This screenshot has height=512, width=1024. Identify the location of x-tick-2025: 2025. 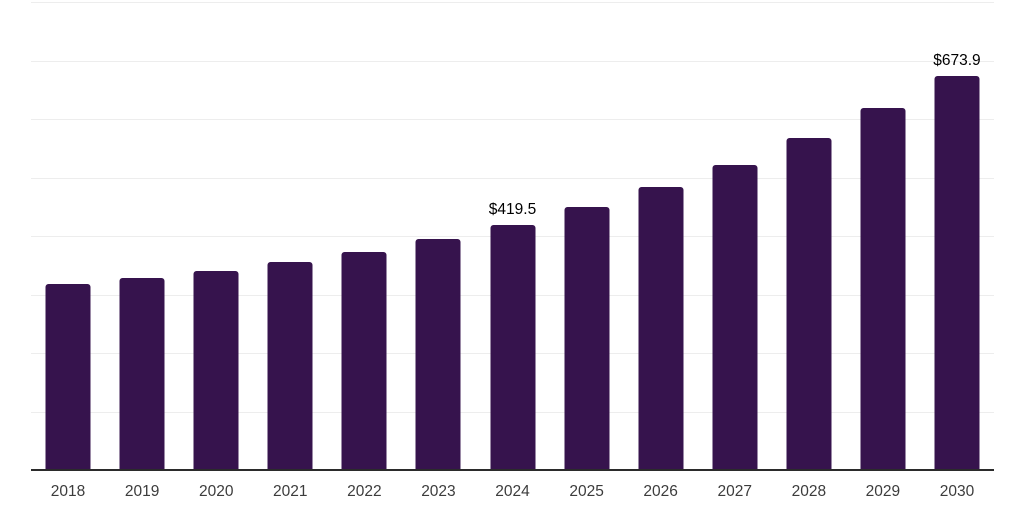
(586, 491).